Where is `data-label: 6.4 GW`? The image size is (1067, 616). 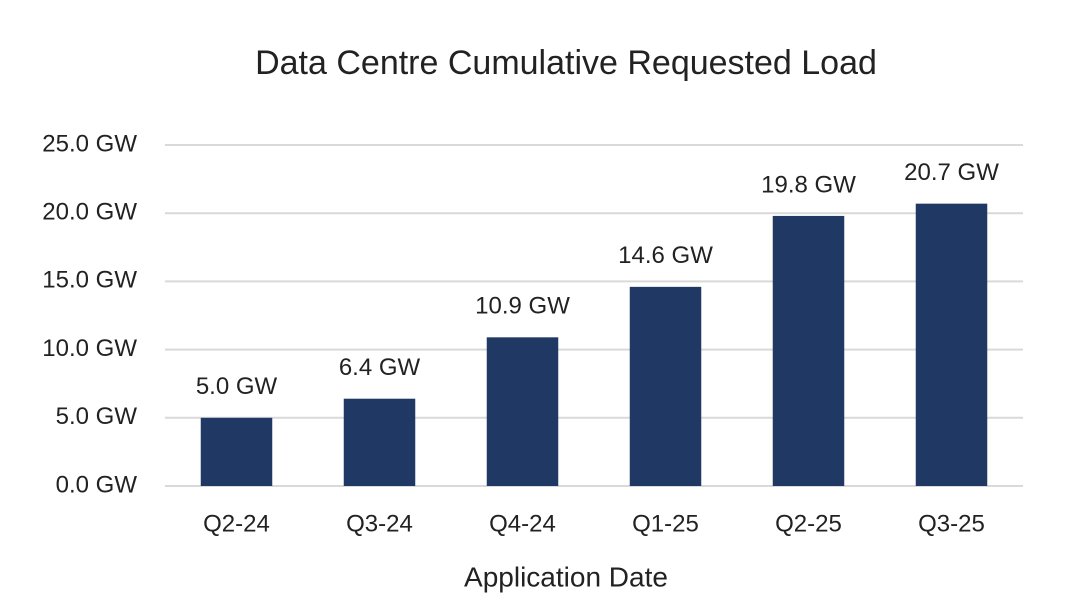
data-label: 6.4 GW is located at coordinates (380, 367).